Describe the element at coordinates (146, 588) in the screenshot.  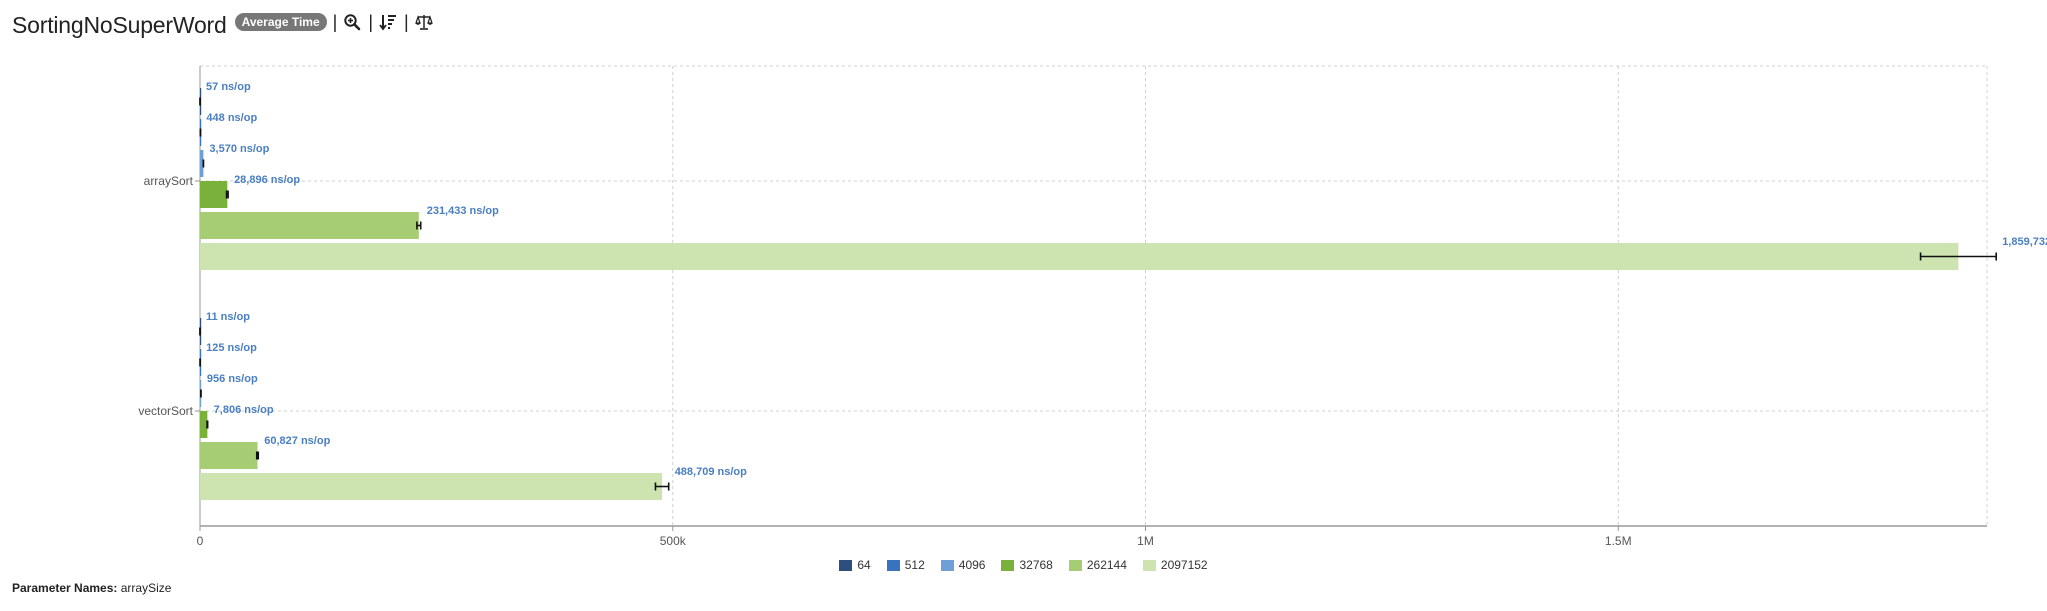
I see `parameter-names-value: arraySize` at that location.